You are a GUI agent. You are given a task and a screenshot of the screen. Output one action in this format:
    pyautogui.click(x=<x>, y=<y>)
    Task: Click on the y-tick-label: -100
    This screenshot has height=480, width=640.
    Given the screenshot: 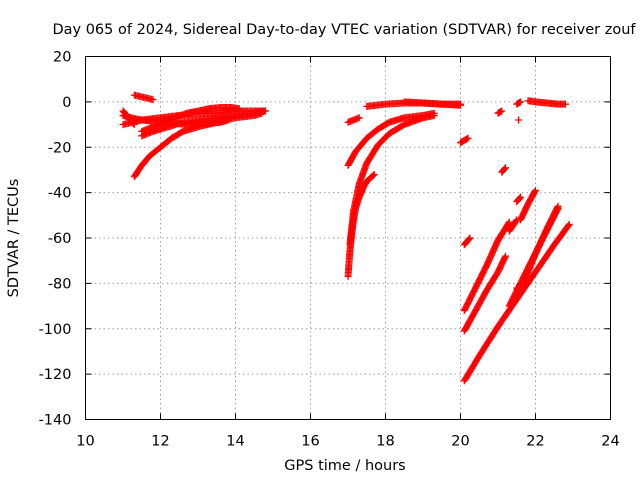 What is the action you would take?
    pyautogui.click(x=55, y=330)
    